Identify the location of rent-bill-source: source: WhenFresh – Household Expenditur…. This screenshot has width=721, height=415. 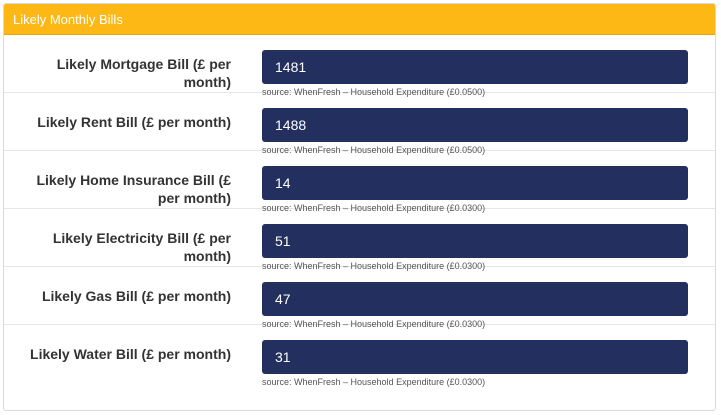
(374, 150).